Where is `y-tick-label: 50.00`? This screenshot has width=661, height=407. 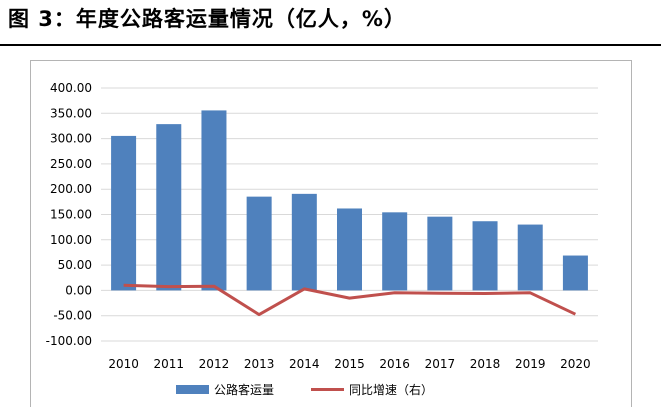 y-tick-label: 50.00 is located at coordinates (75, 265).